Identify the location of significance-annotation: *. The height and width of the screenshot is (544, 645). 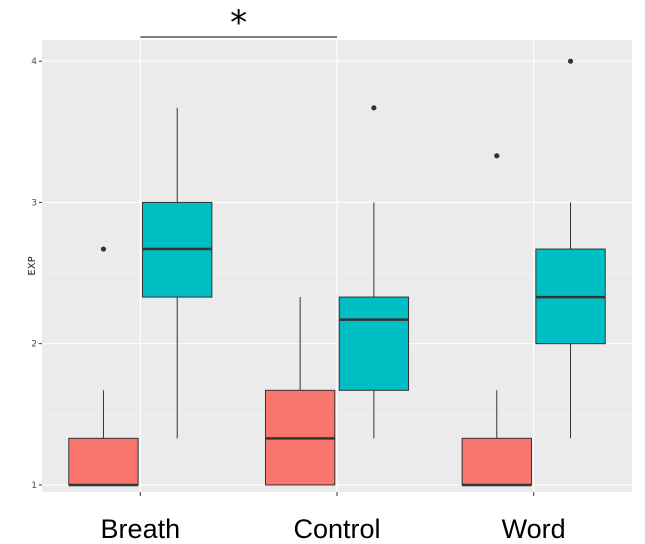
(238, 23).